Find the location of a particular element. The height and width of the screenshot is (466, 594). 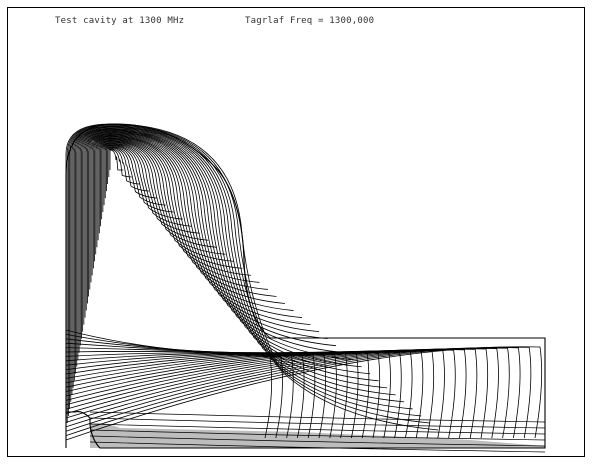

frequency-label: Tagrlaf Freq = 1300,000 is located at coordinates (310, 21).